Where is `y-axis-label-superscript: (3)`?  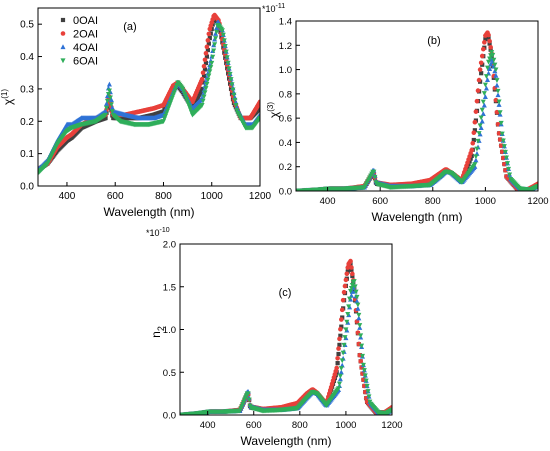
y-axis-label-superscript: (3) is located at coordinates (270, 107).